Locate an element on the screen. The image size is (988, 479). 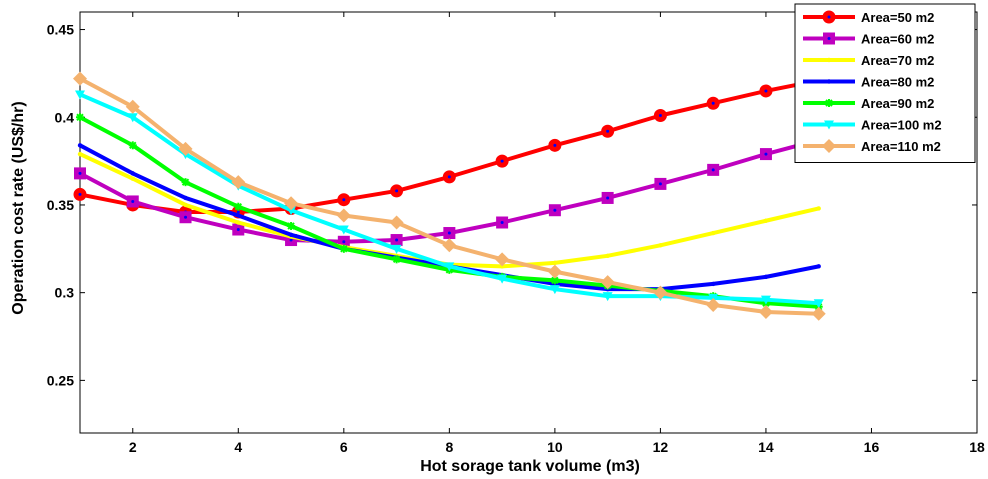
x-tick-label: 16 is located at coordinates (872, 447).